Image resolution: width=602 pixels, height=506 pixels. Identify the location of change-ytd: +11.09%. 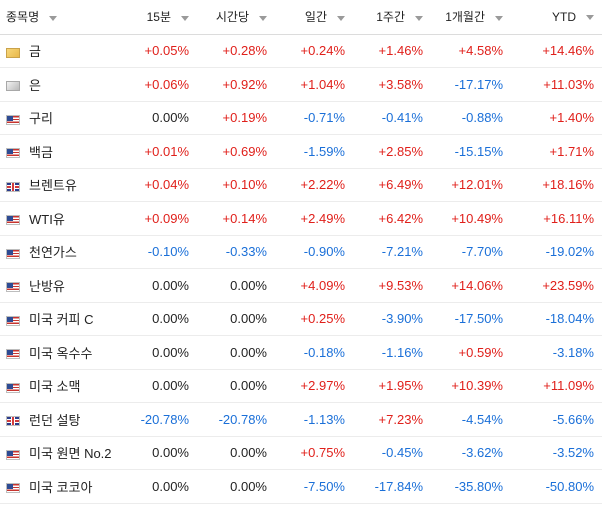
(556, 386).